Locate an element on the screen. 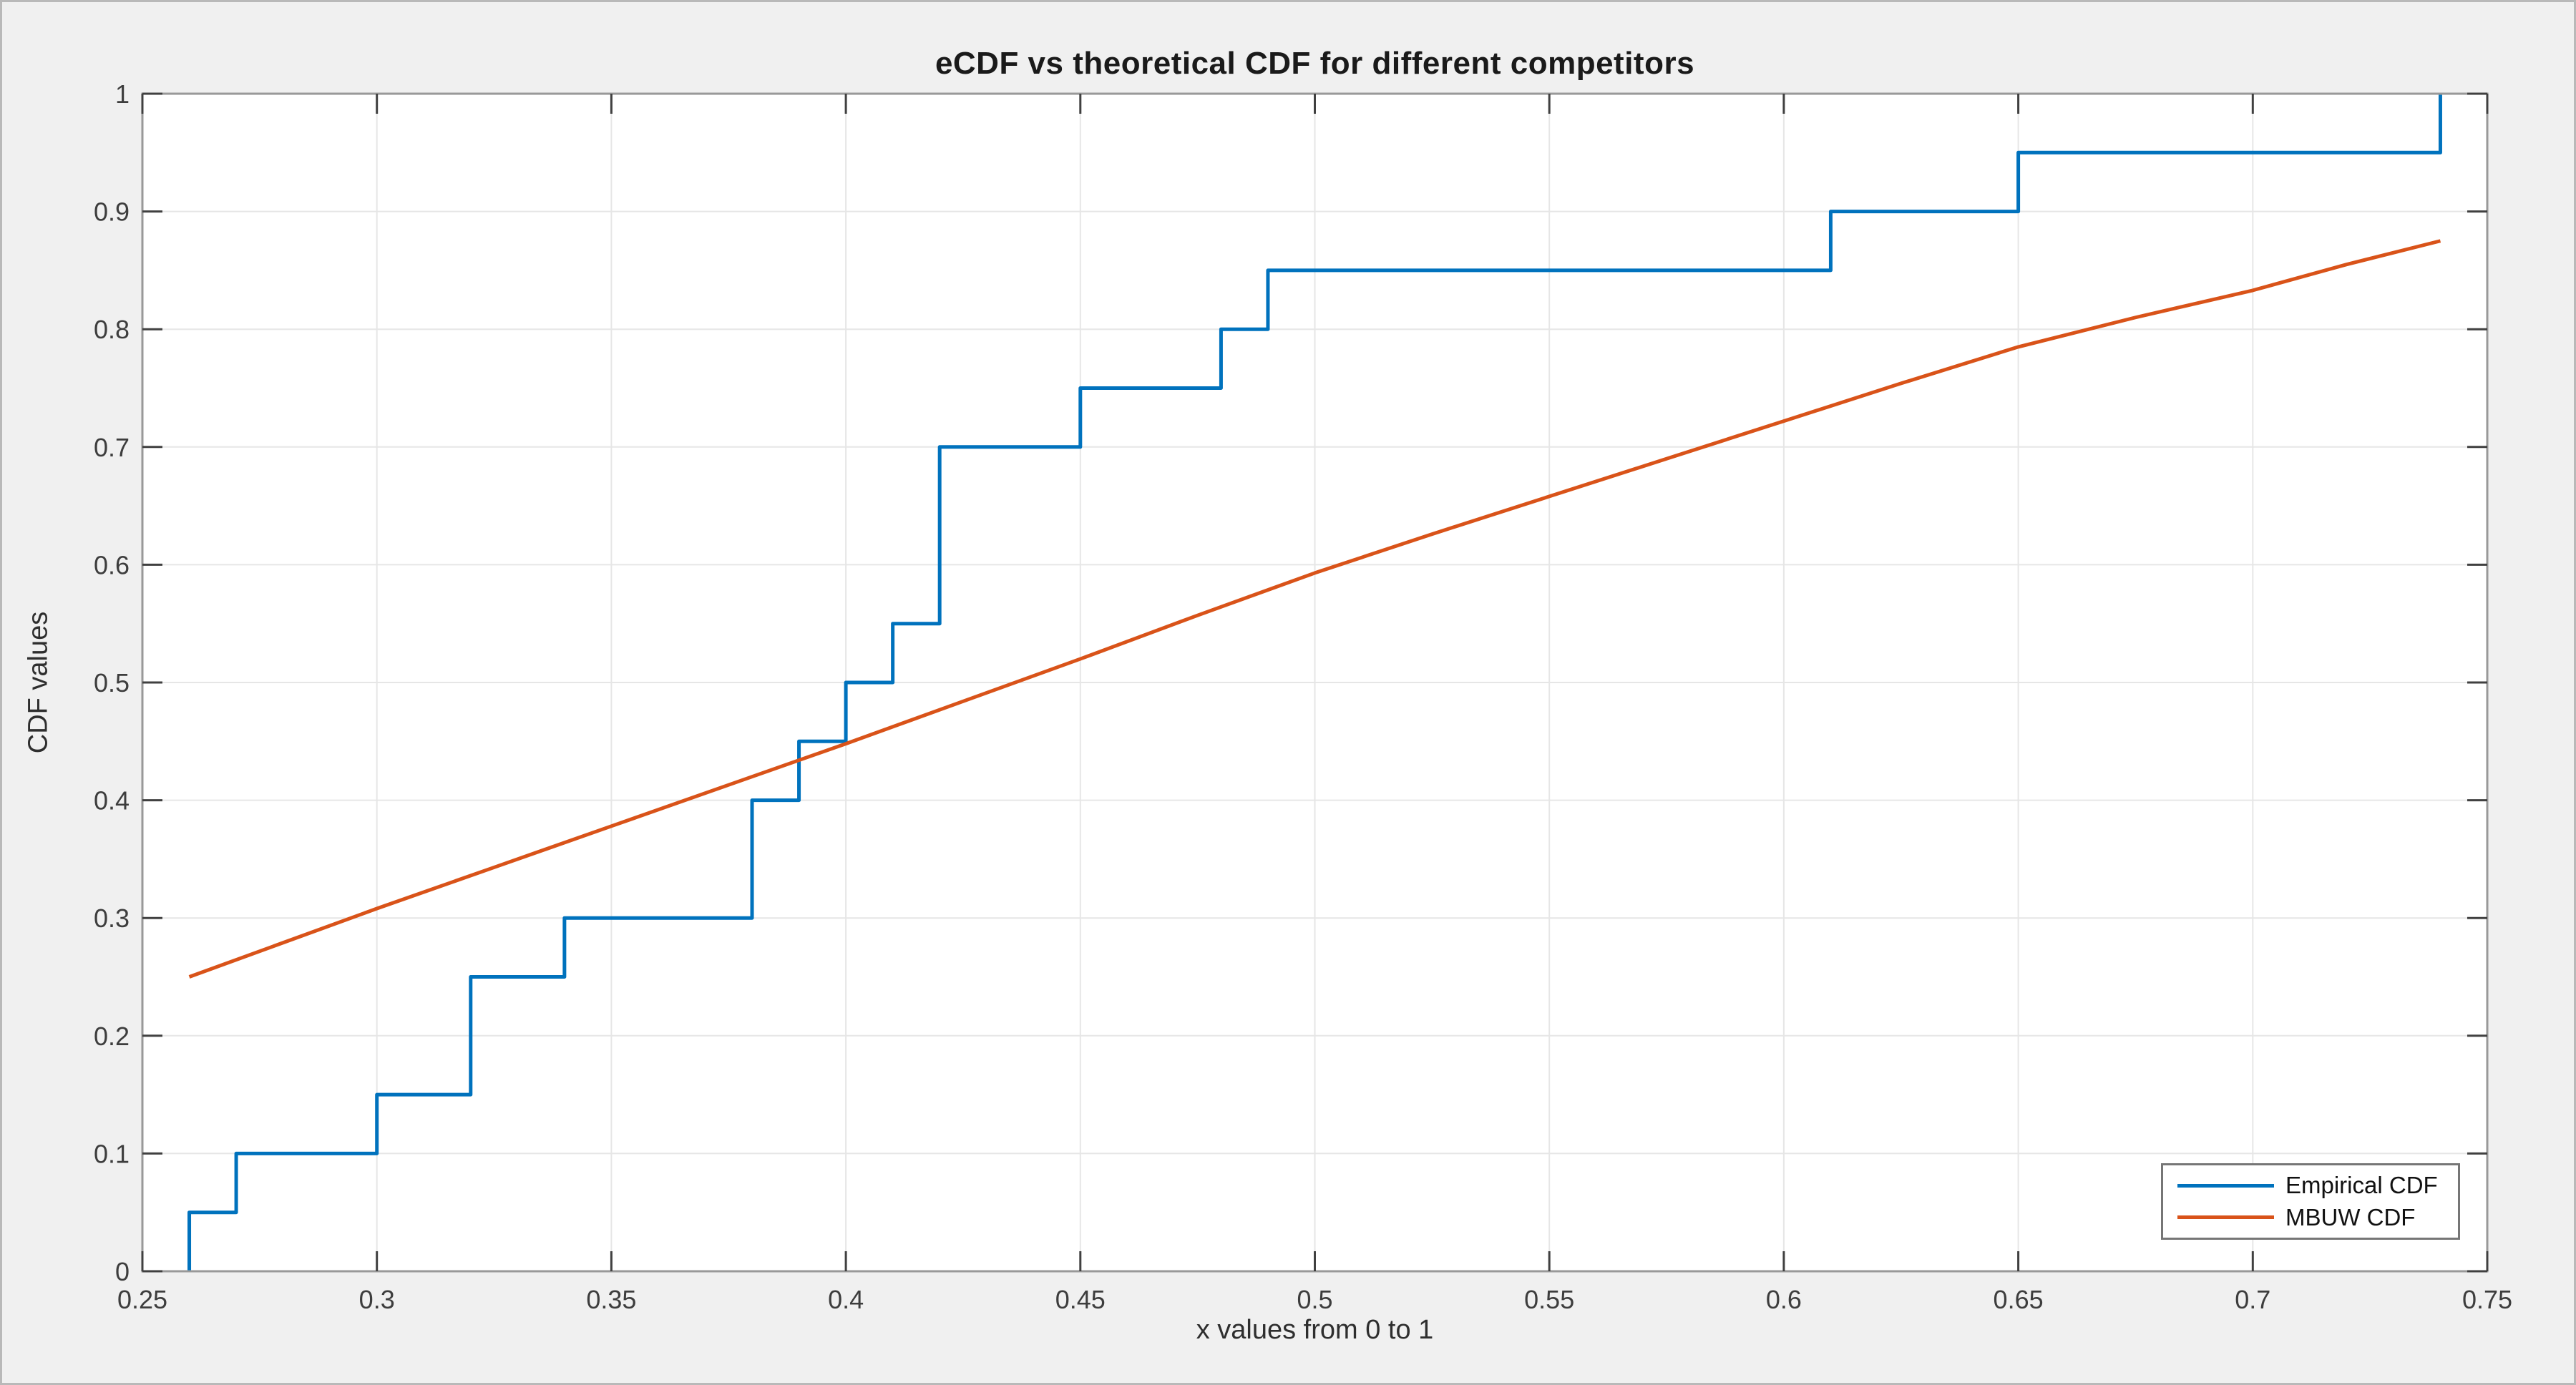 The width and height of the screenshot is (2576, 1385). x-tick-label: 0.65 is located at coordinates (2019, 1300).